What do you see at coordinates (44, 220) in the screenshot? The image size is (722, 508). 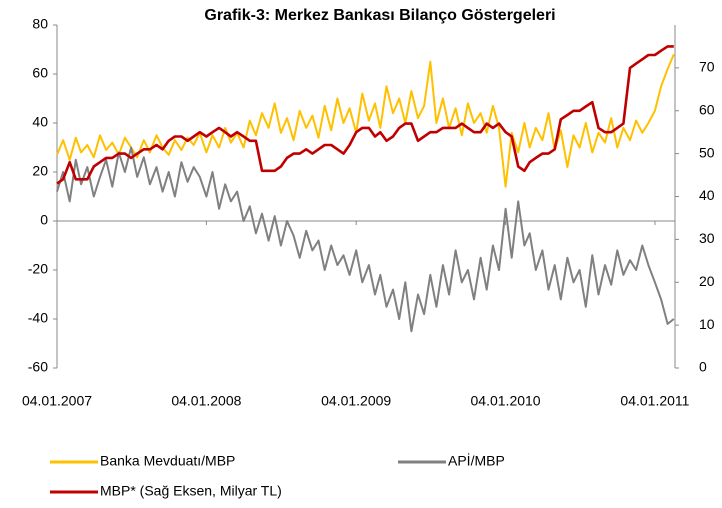 I see `y-tick-label: 0` at bounding box center [44, 220].